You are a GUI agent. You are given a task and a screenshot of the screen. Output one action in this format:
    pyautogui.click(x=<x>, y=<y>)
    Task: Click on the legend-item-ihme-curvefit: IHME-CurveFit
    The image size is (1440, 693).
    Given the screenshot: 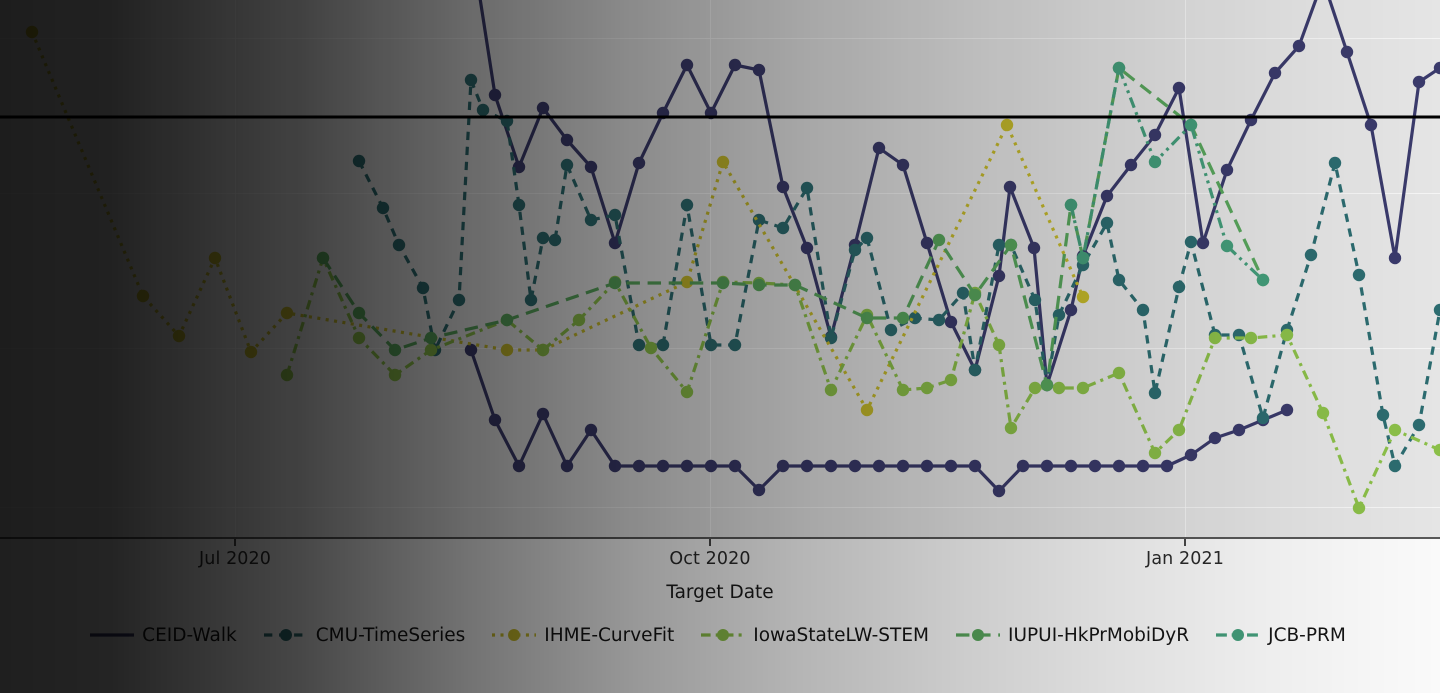 What is the action you would take?
    pyautogui.click(x=582, y=635)
    